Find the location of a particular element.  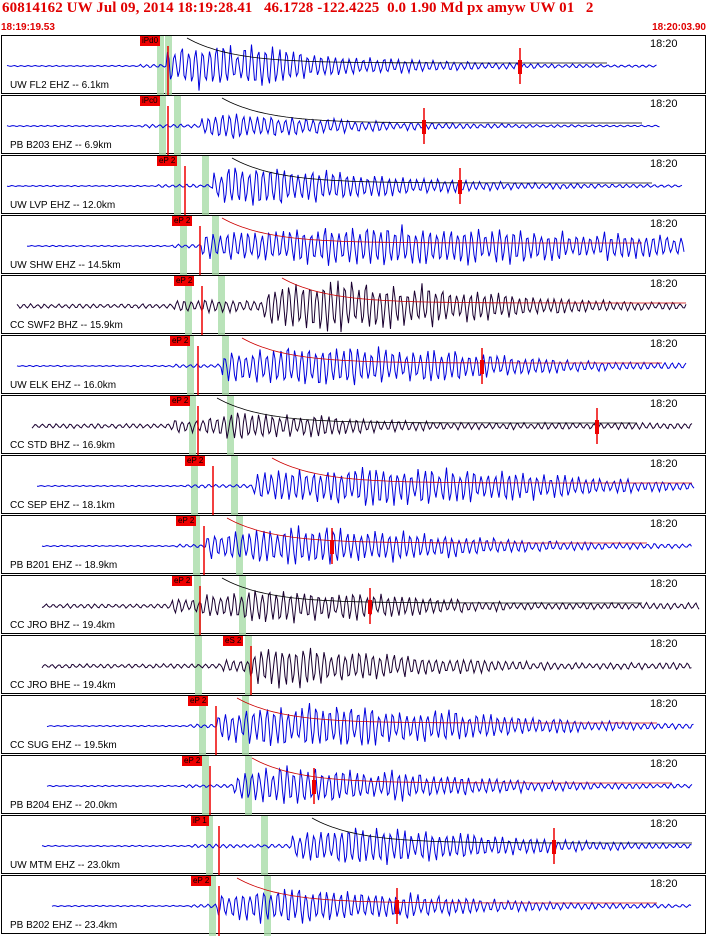

station-label: UW MTM EHZ -- 23.0km is located at coordinates (65, 865).